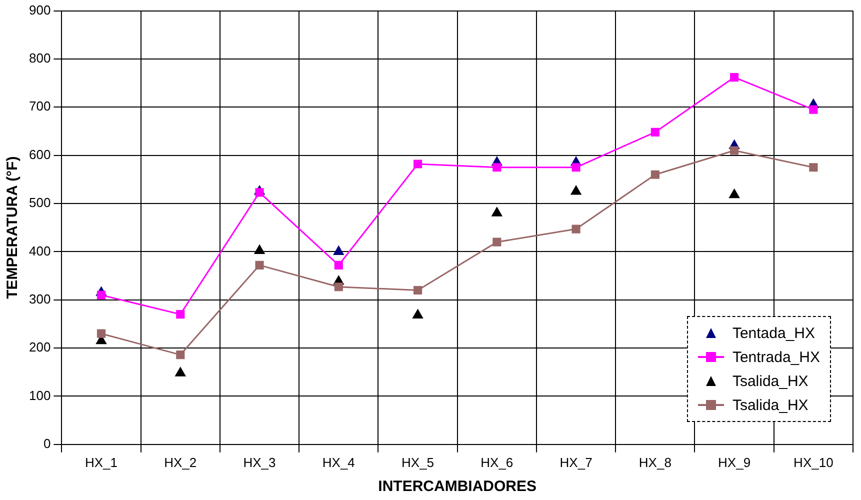 The width and height of the screenshot is (861, 500). I want to click on x-tick-label: HX_9, so click(734, 462).